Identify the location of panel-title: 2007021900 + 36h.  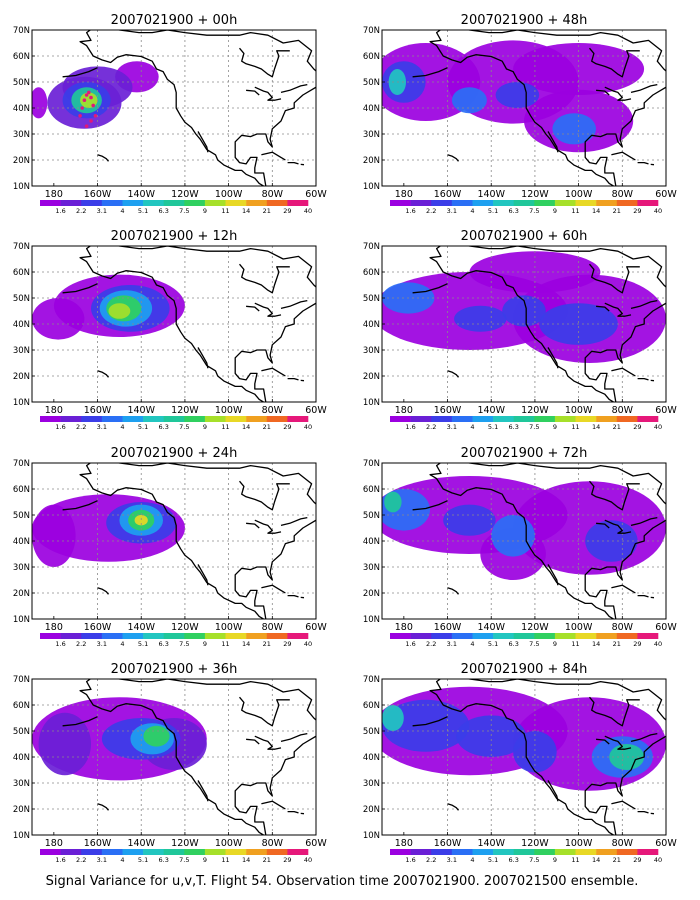
(174, 669).